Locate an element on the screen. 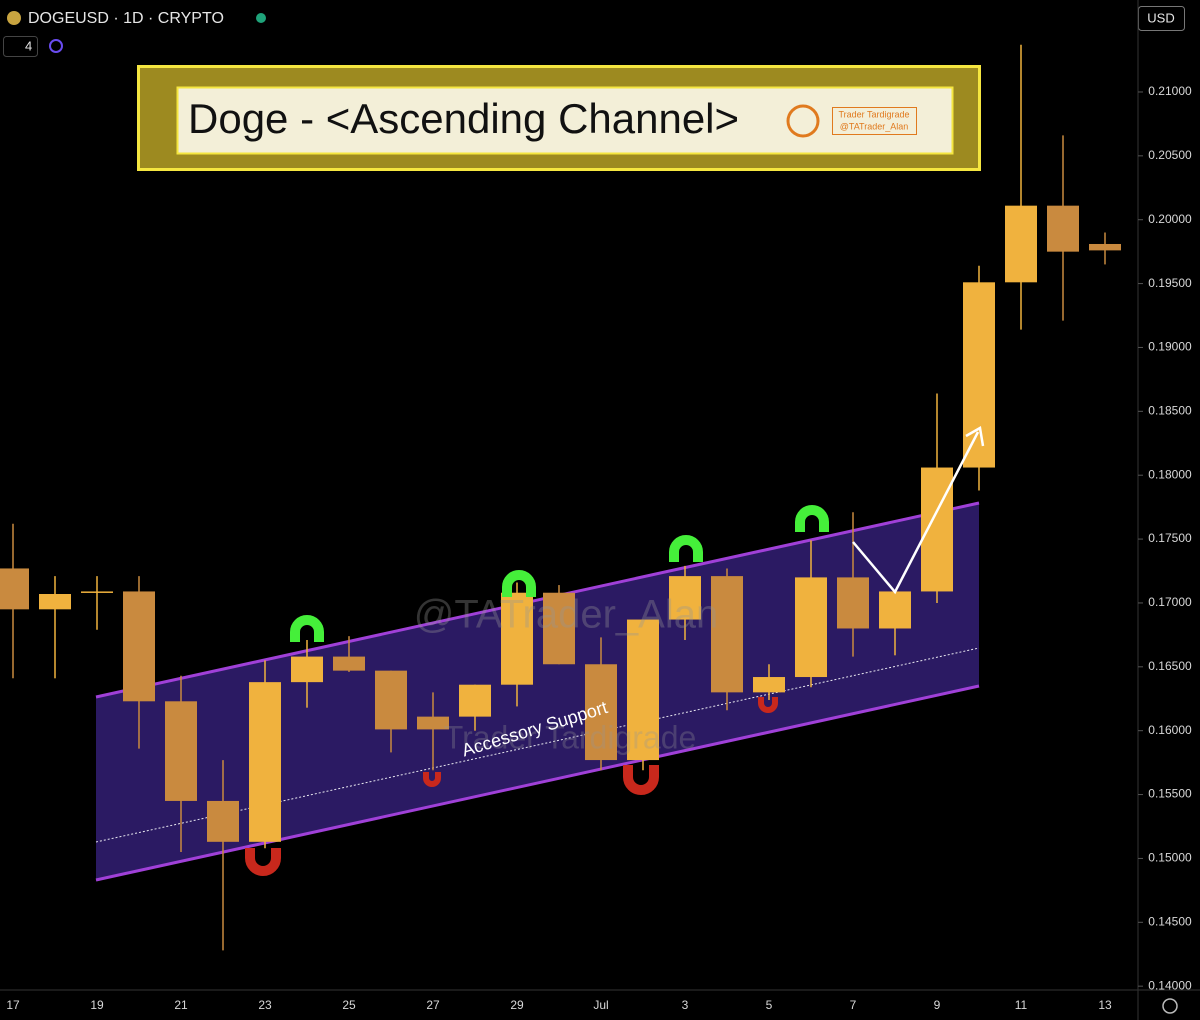  channel-lower is located at coordinates (537, 783).